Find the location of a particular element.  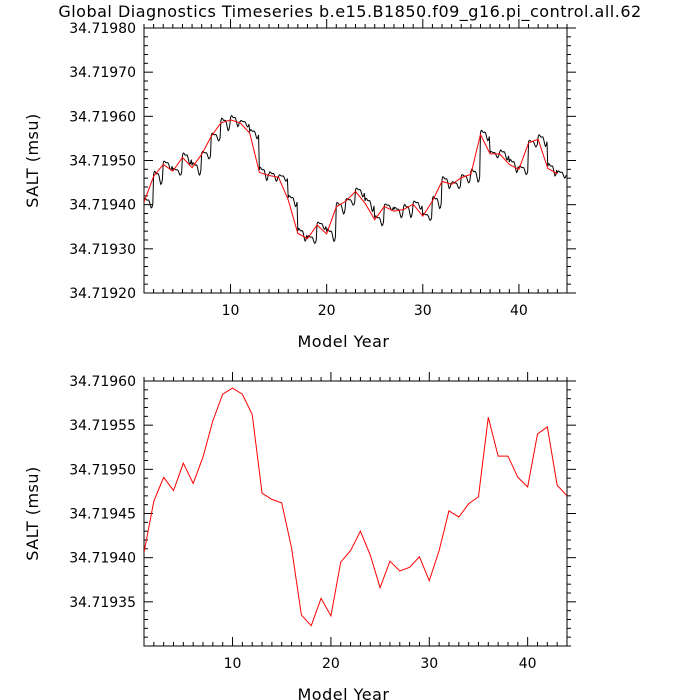

y-tick-label: 34.71945 is located at coordinates (102, 515).